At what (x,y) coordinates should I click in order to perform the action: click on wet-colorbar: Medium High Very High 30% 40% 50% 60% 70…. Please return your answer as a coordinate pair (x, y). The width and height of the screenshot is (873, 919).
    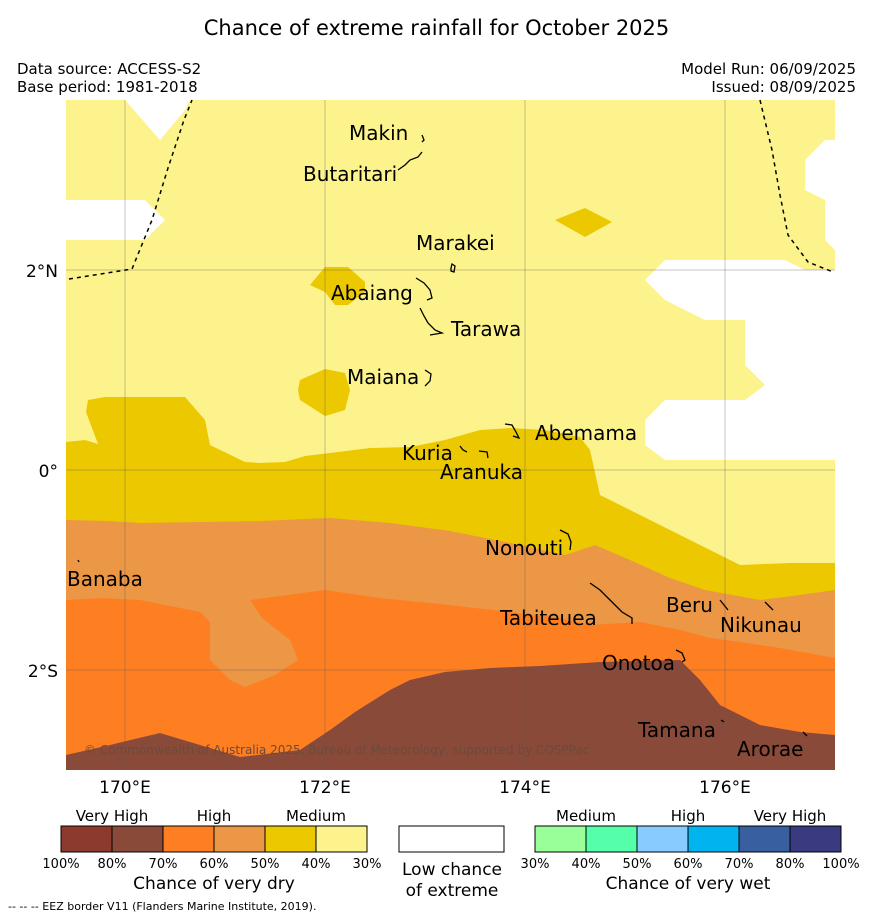
    Looking at the image, I should click on (690, 850).